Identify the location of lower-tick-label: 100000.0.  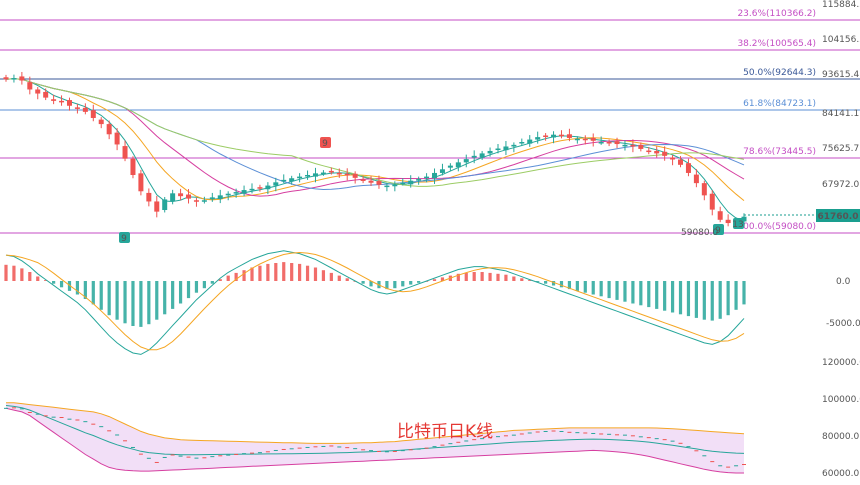
(841, 400).